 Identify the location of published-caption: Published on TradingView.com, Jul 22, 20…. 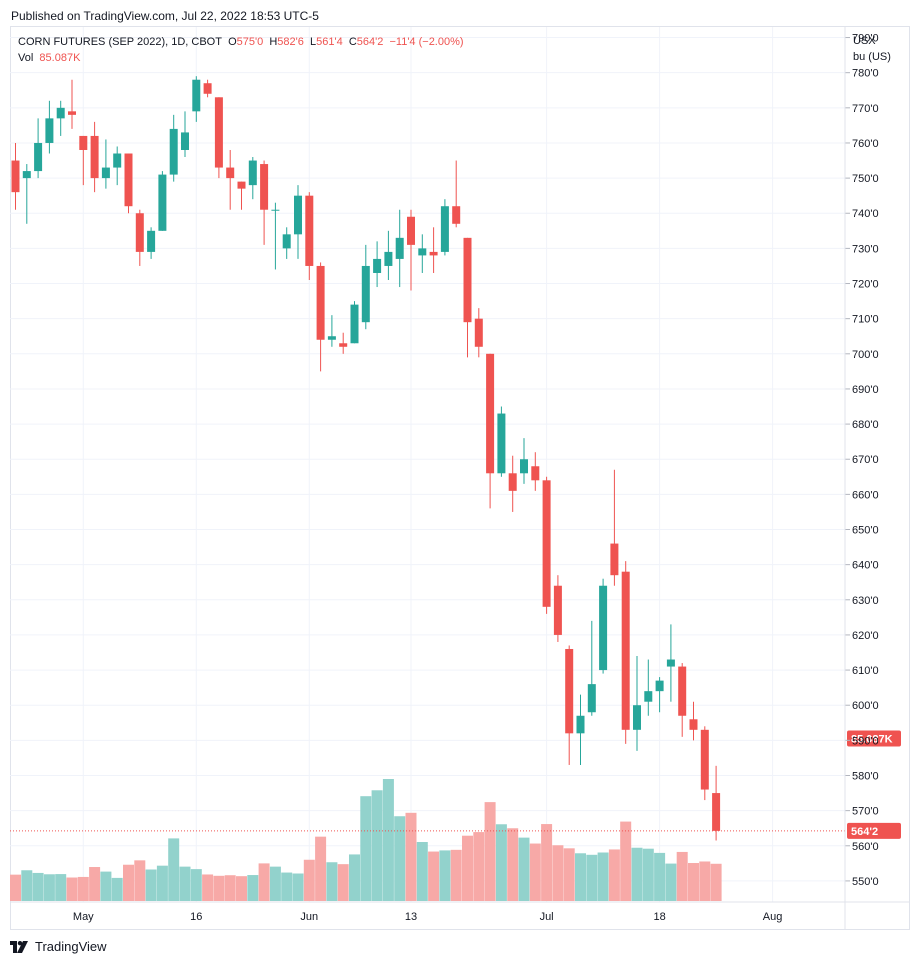
(165, 16).